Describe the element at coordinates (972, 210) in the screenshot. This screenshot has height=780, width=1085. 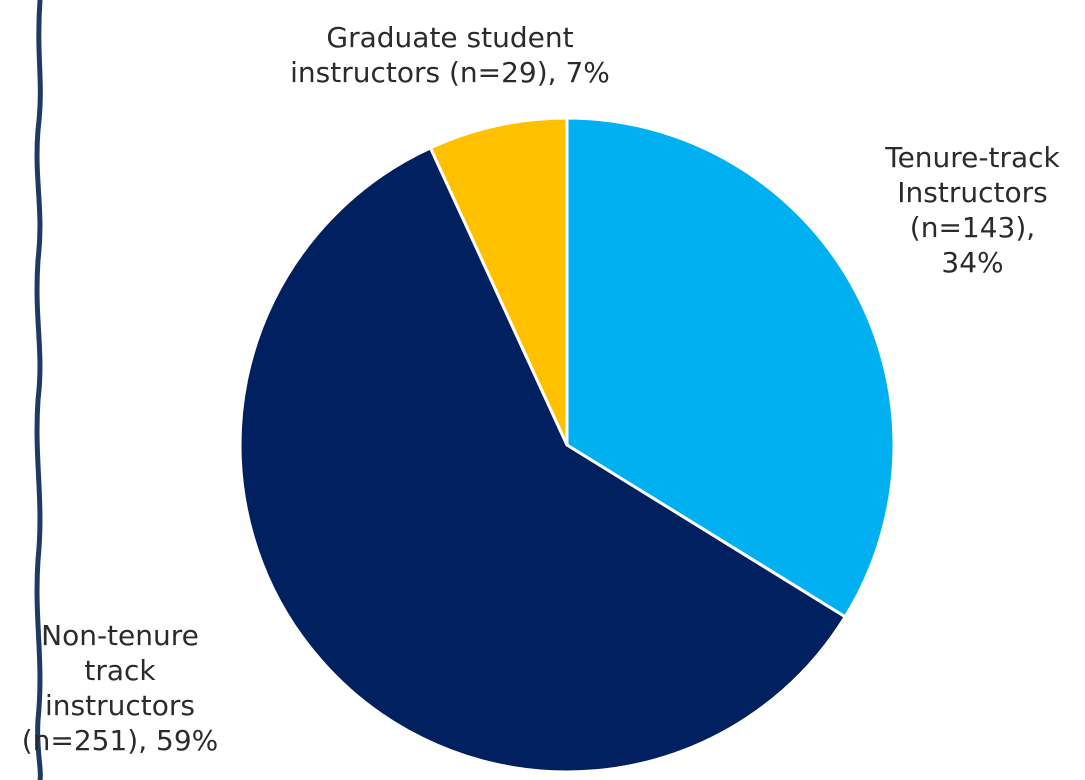
I see `slice-label-tenure-track-instructors: Tenure-track Instructors (n=143), 34%` at that location.